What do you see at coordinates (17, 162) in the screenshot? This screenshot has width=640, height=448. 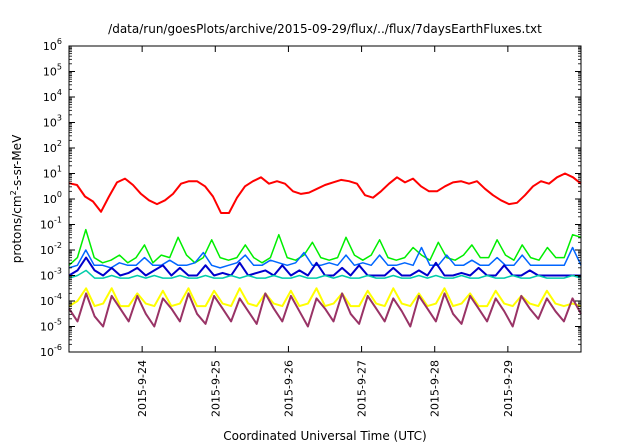 I see `y-axis-label-suffix: -s-sr-MeV` at bounding box center [17, 162].